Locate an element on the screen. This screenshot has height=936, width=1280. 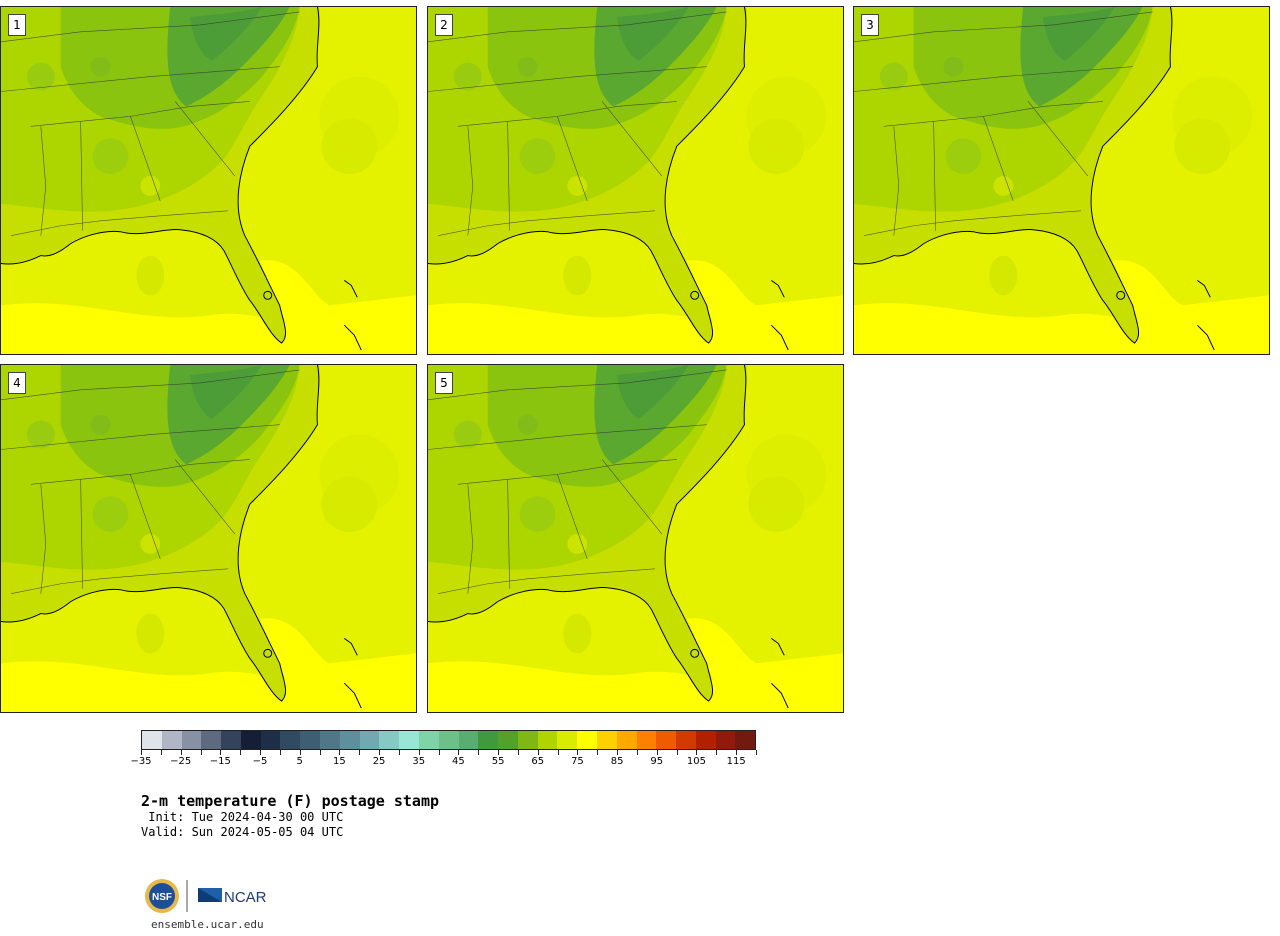
colorbar-tick-label: 65 is located at coordinates (538, 761).